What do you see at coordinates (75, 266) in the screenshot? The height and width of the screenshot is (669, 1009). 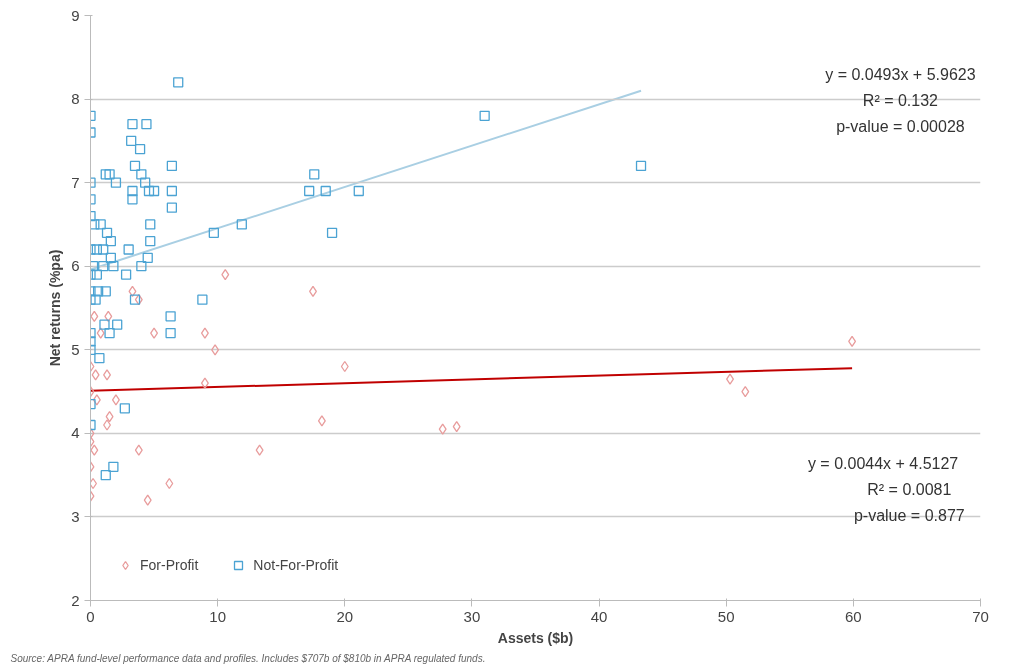 I see `y-tick-label: 6` at bounding box center [75, 266].